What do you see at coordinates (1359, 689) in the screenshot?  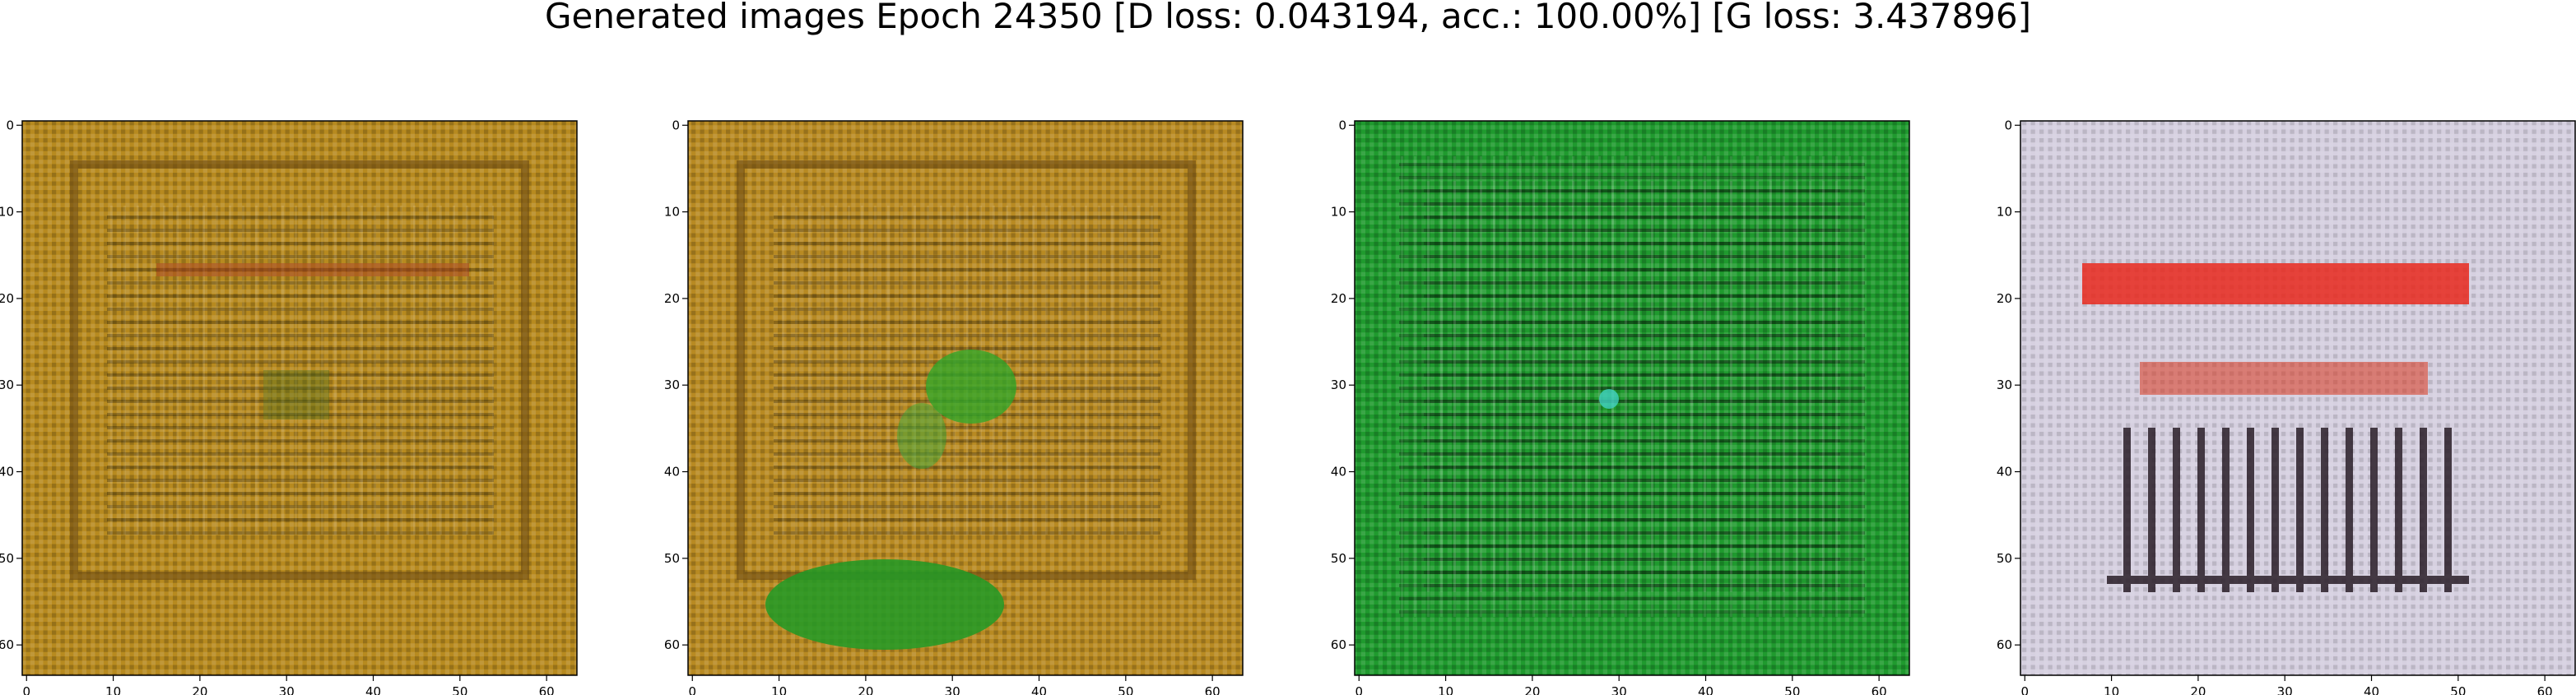 I see `x-tick-label-3-0: 0` at bounding box center [1359, 689].